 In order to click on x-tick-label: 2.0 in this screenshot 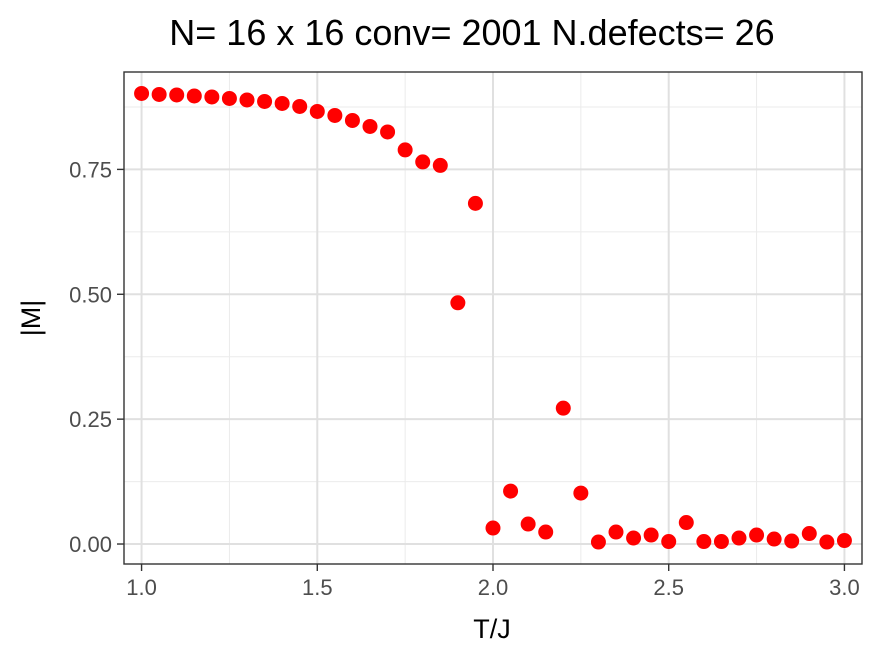, I will do `click(493, 587)`.